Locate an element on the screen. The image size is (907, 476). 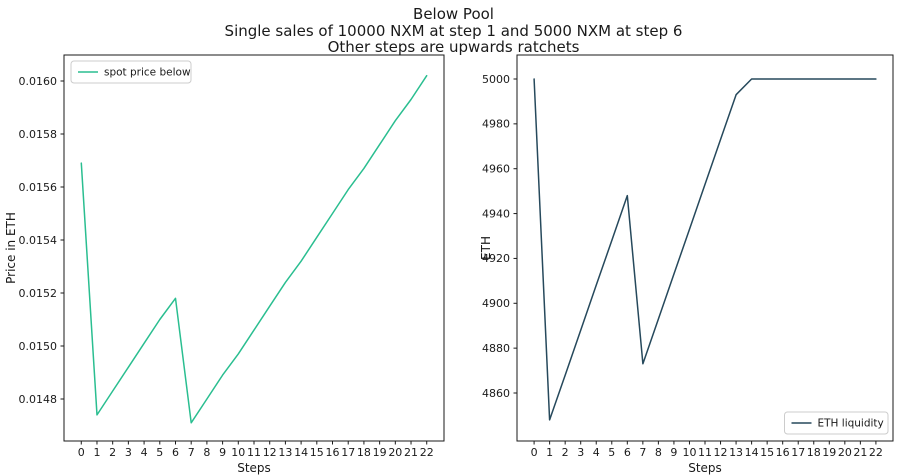
y-tick-label: 0.0160 is located at coordinates (38, 81).